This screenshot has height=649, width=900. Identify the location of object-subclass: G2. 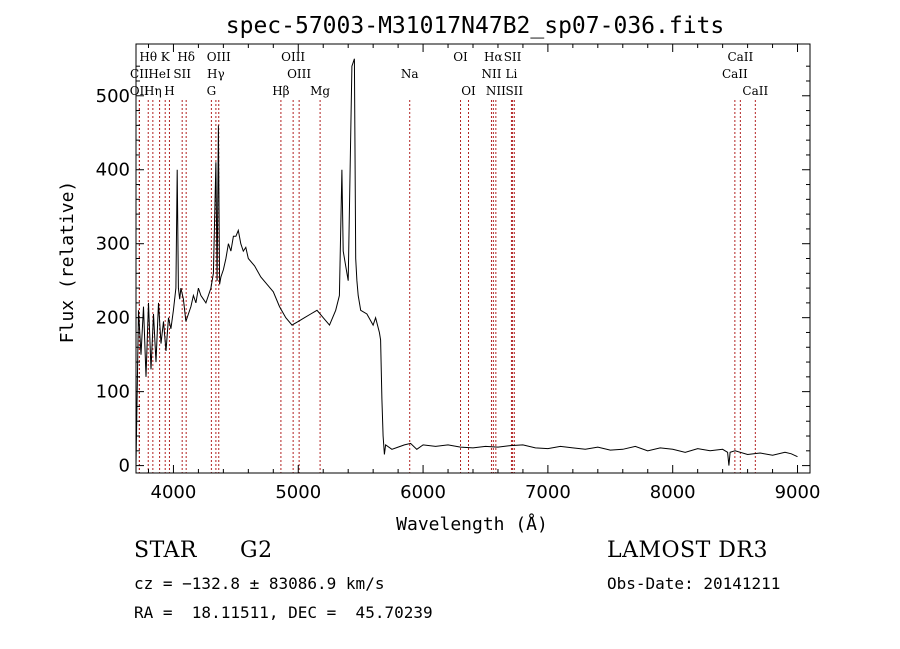
(256, 550).